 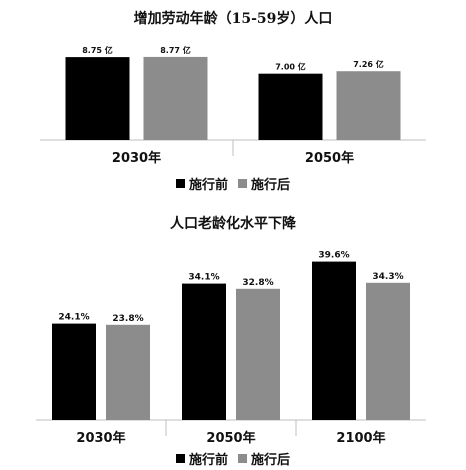 I want to click on data-label: 34.1%, so click(x=203, y=278).